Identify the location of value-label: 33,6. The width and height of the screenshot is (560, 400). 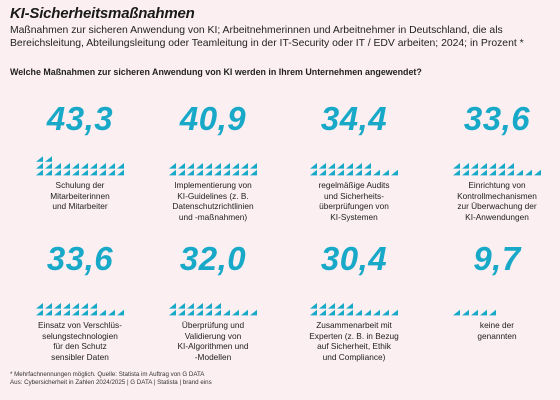
(497, 118).